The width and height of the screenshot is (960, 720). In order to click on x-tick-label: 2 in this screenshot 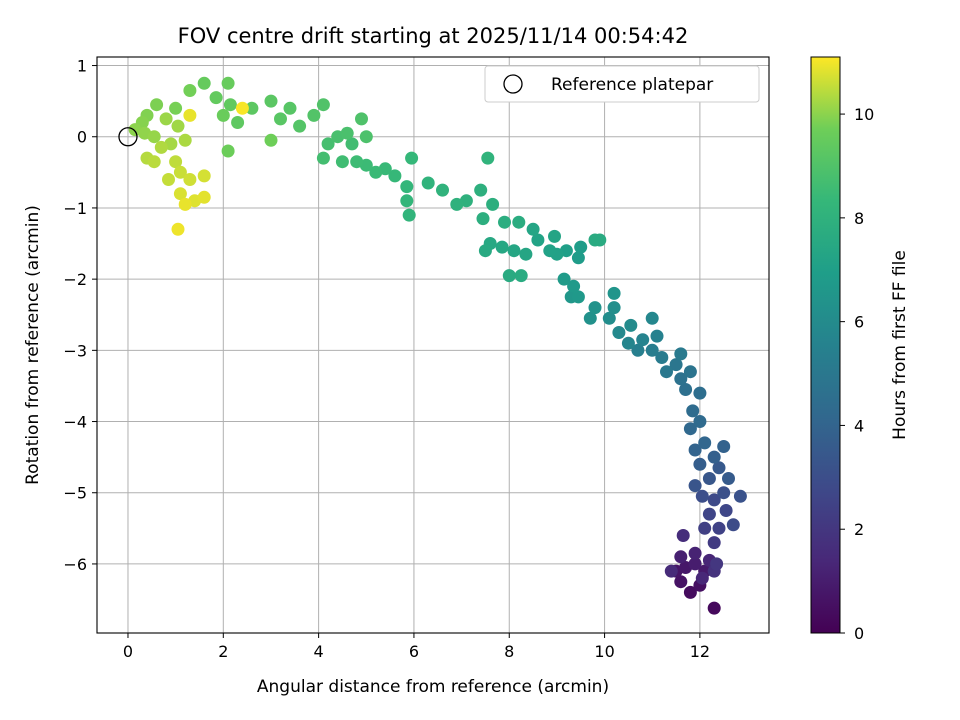, I will do `click(223, 651)`.